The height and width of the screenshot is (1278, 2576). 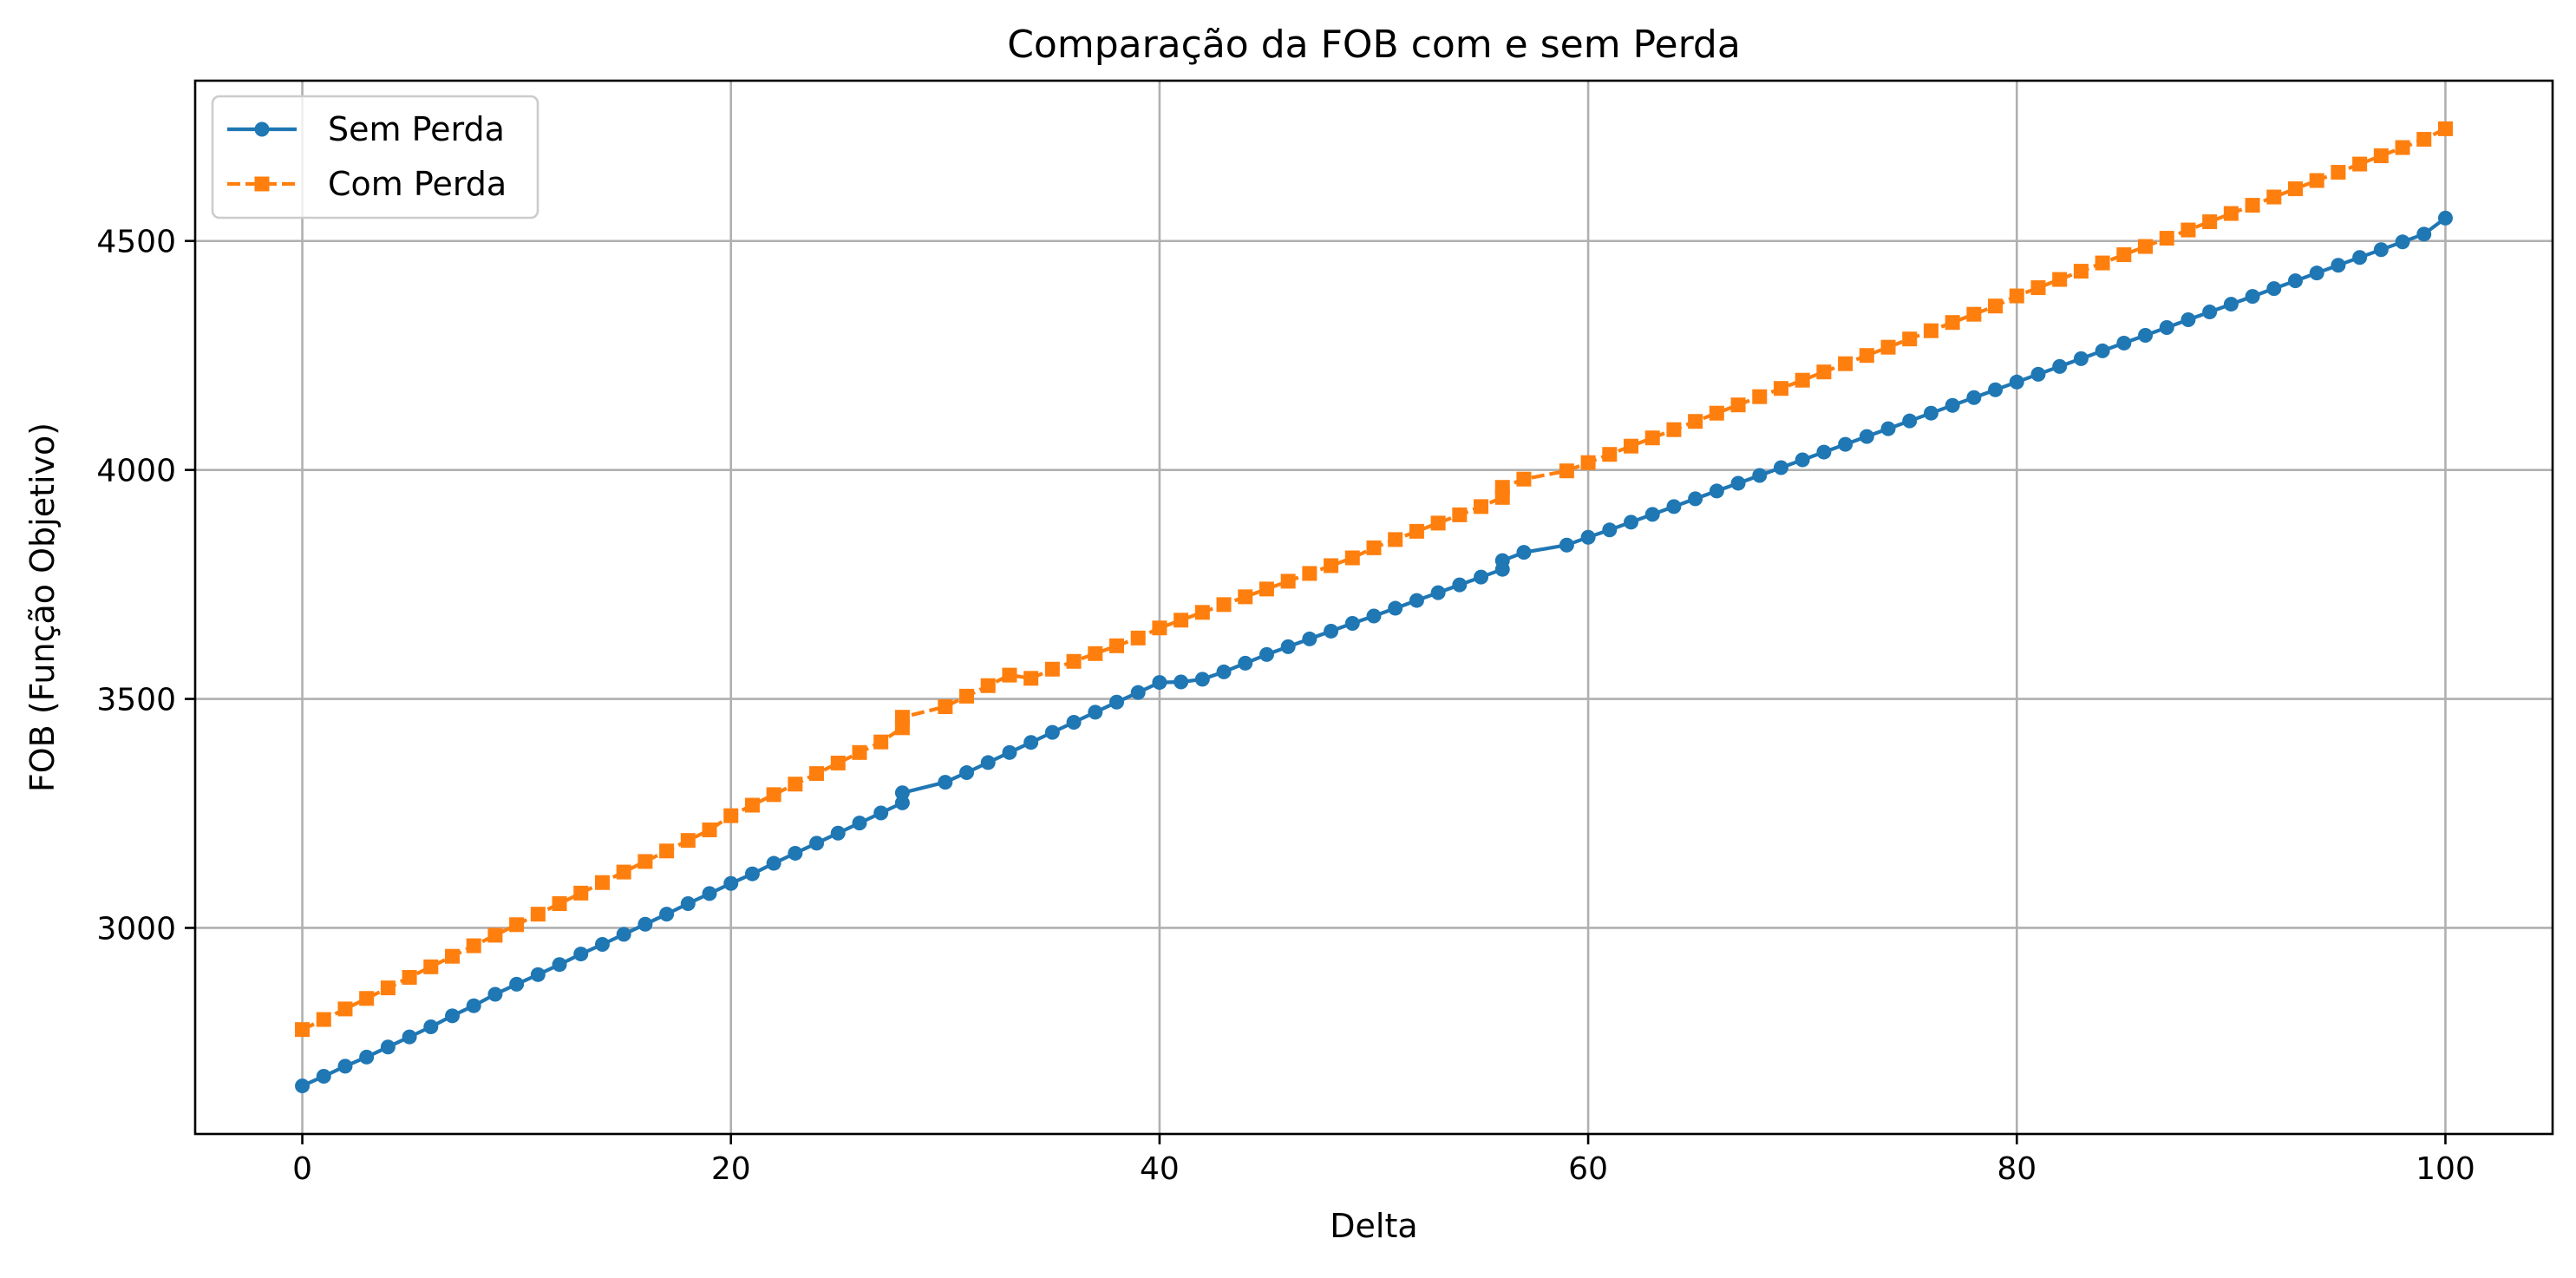 I want to click on x-tick-label: 80, so click(x=2017, y=1169).